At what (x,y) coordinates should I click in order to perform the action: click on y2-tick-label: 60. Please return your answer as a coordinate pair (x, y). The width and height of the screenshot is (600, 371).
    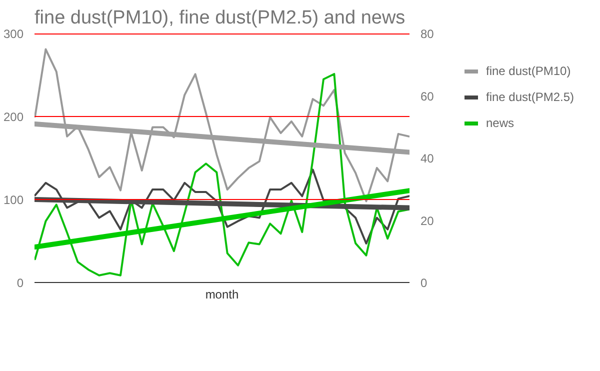
    Looking at the image, I should click on (427, 96).